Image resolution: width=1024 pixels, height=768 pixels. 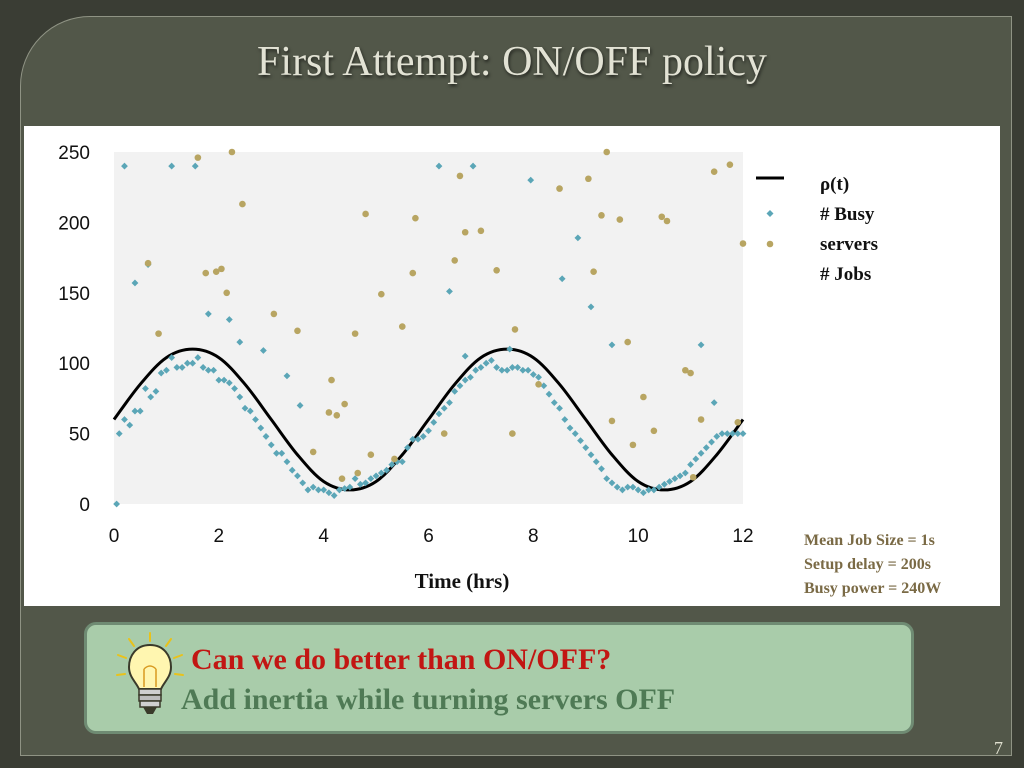 I want to click on callout-answer: Add inertia while turning servers OFF, so click(x=428, y=699).